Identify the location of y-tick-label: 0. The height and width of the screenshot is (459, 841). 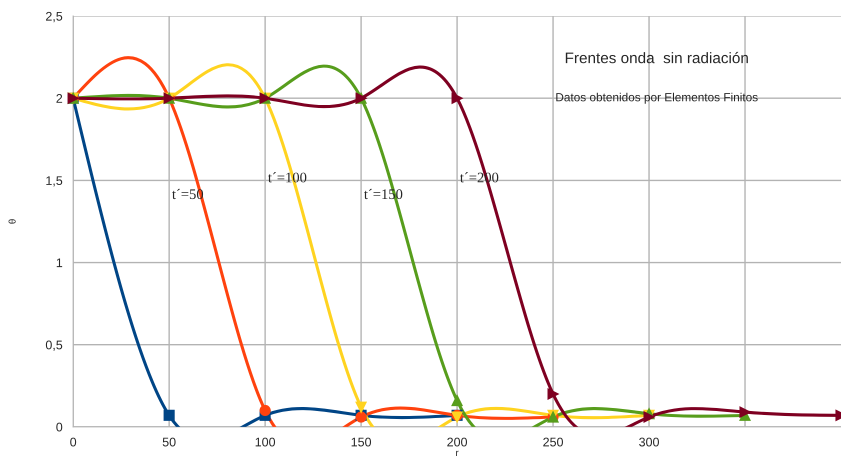
(59, 427).